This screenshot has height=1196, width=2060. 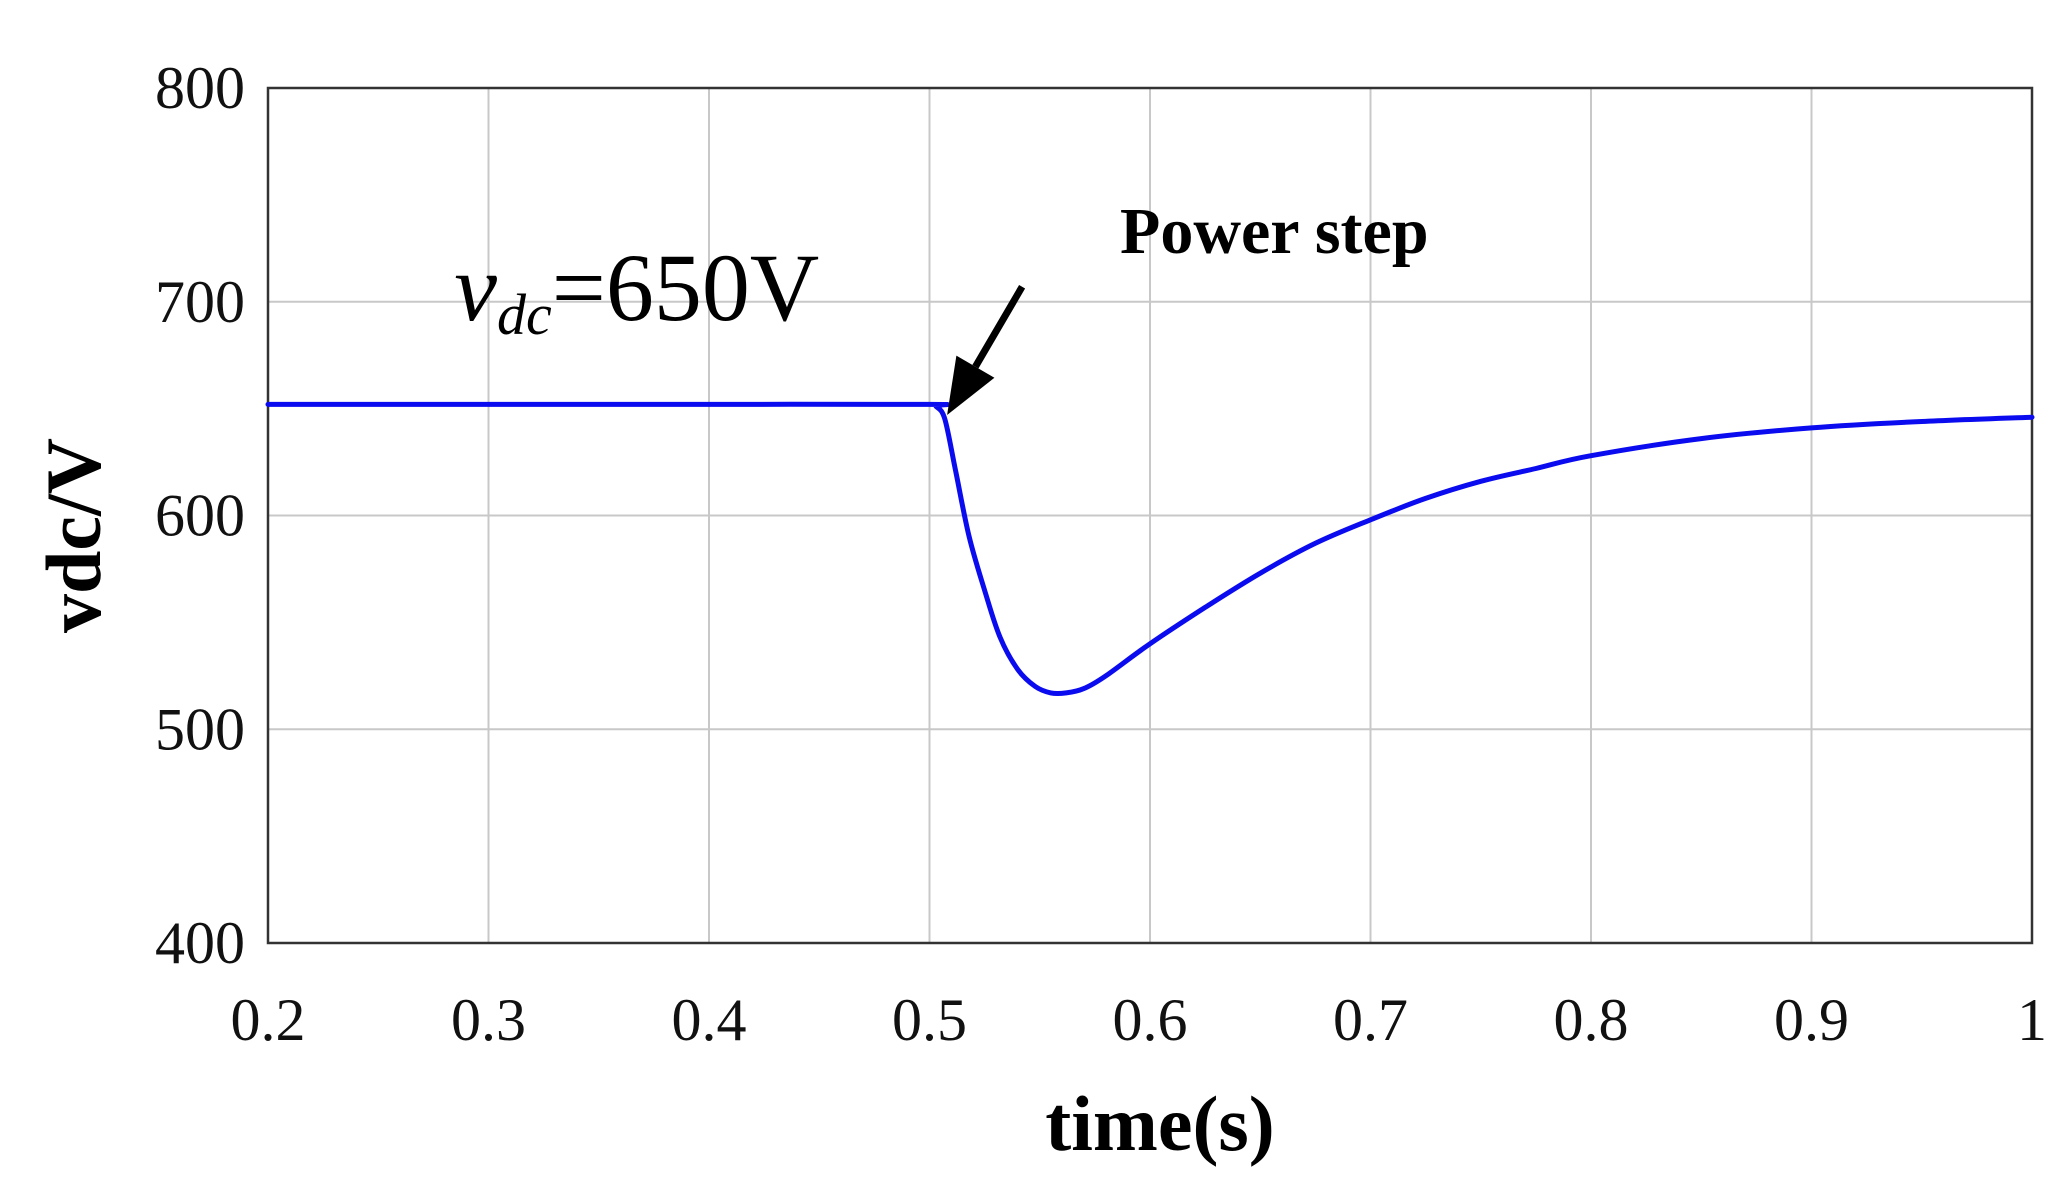 I want to click on x-axis-title: time(s), so click(x=1160, y=1123).